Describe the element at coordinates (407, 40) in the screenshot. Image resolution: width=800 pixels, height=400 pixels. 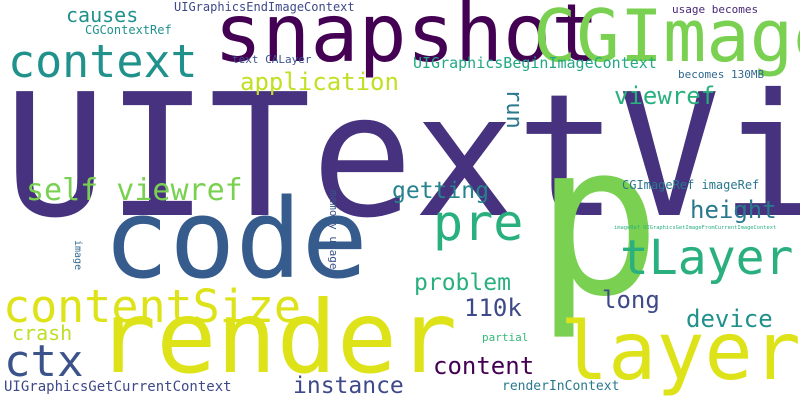
I see `word-snapshot: snapshot` at that location.